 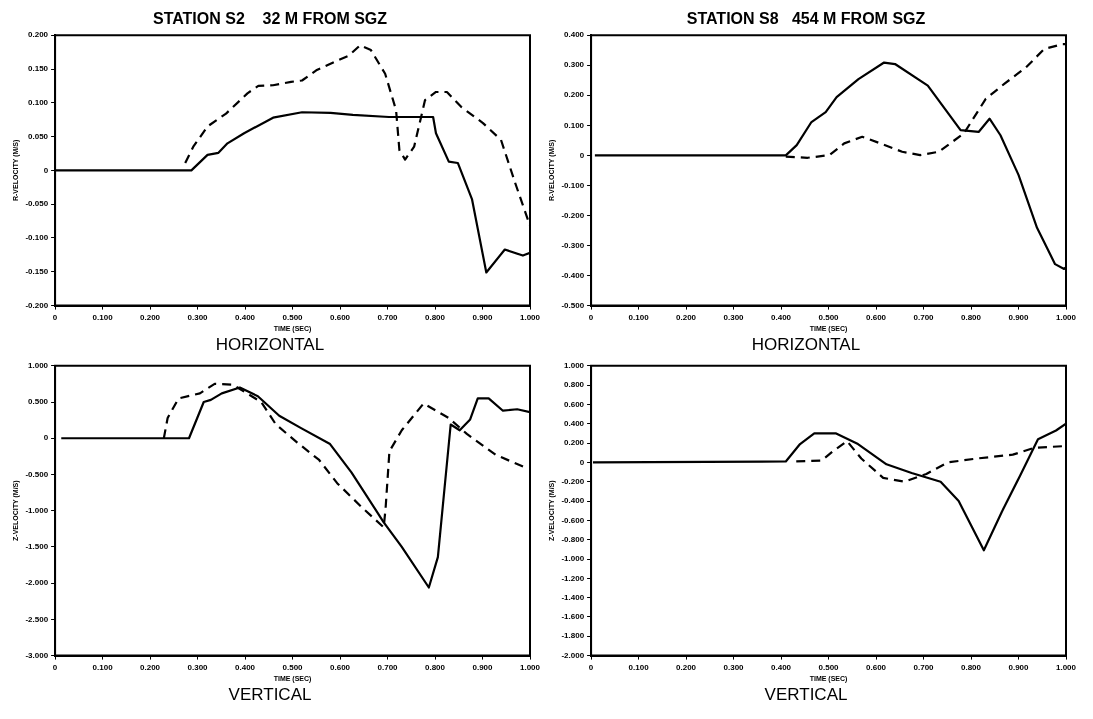 What do you see at coordinates (38, 69) in the screenshot?
I see `y-tick-label: 0.150` at bounding box center [38, 69].